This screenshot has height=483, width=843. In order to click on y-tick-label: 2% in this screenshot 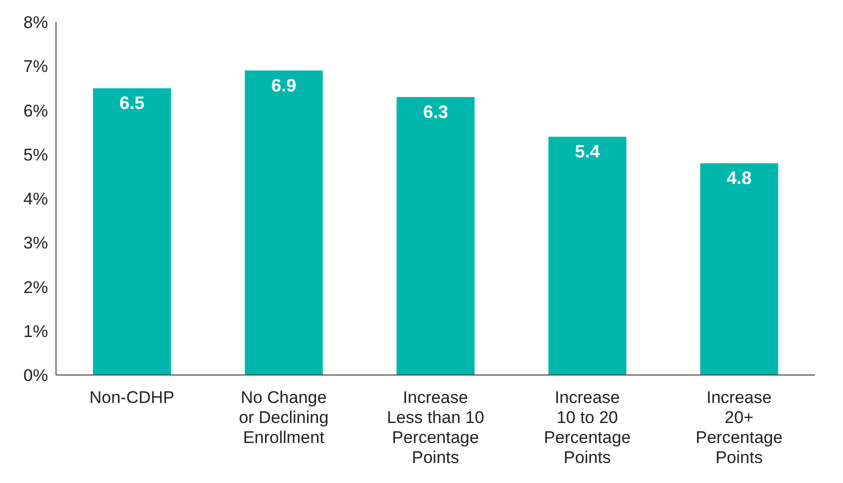, I will do `click(35, 287)`.